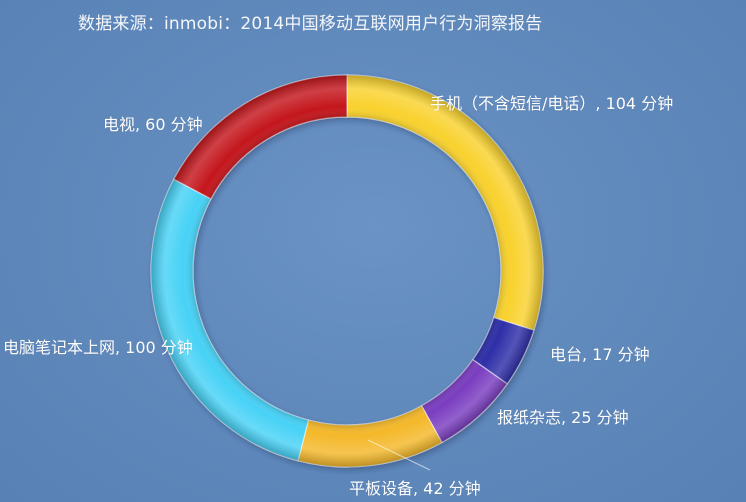 The width and height of the screenshot is (746, 502). I want to click on slice-label-phone: 手机（不含短信/电话）, 104 分钟, so click(552, 103).